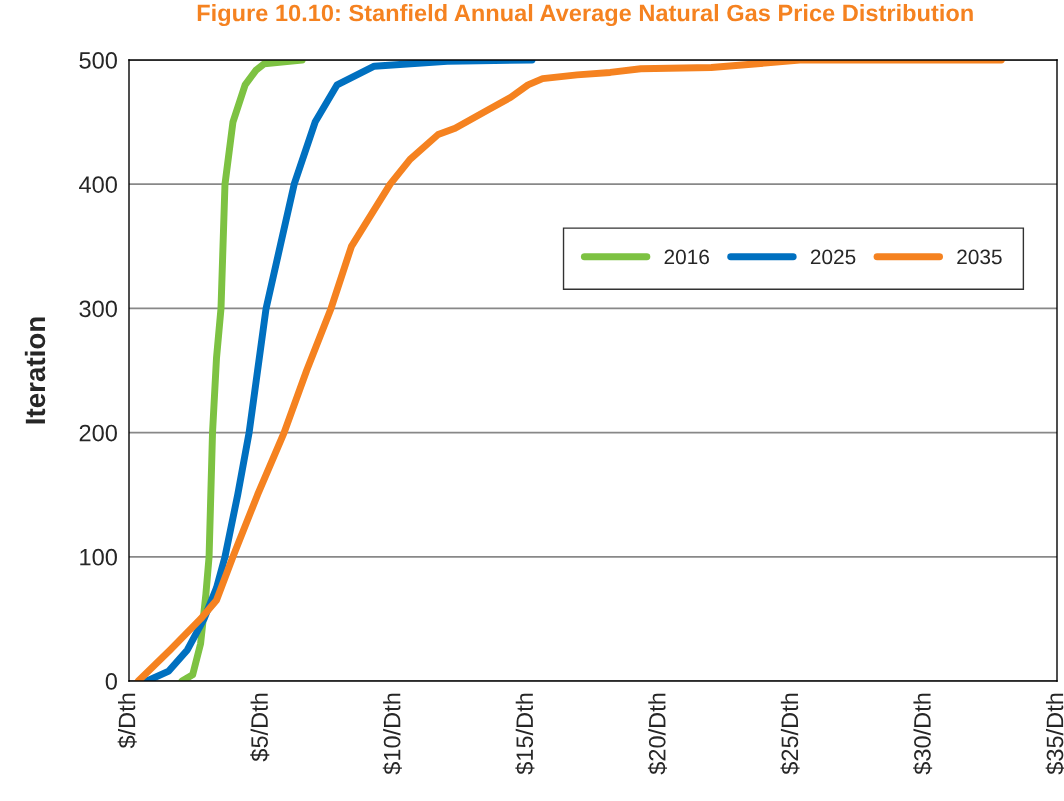 The width and height of the screenshot is (1064, 801). What do you see at coordinates (127, 721) in the screenshot?
I see `x-tick-label: $/Dth` at bounding box center [127, 721].